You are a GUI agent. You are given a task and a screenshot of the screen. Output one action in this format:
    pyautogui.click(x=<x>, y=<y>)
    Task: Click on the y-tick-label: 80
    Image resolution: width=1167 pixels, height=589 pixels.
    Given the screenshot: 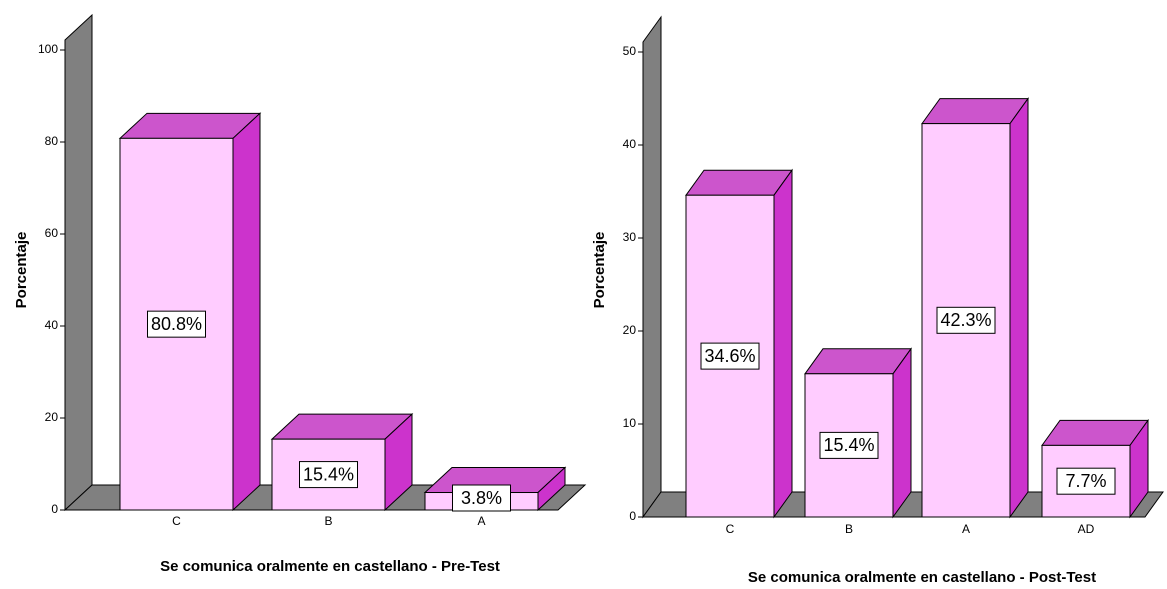 What is the action you would take?
    pyautogui.click(x=52, y=141)
    